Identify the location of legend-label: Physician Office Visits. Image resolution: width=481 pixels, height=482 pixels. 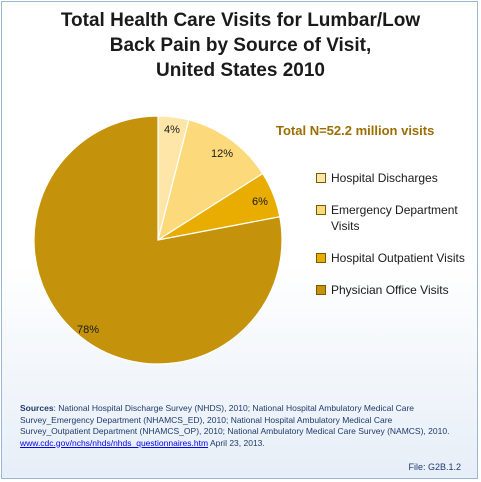
(390, 290).